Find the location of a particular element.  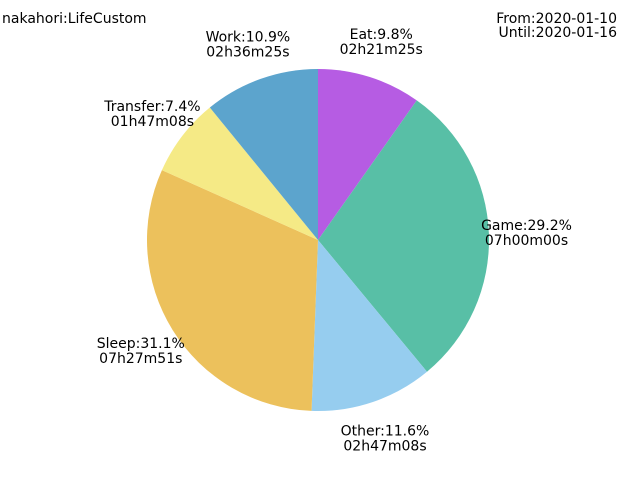

slice-label-duration: 02h47m08s is located at coordinates (384, 447).